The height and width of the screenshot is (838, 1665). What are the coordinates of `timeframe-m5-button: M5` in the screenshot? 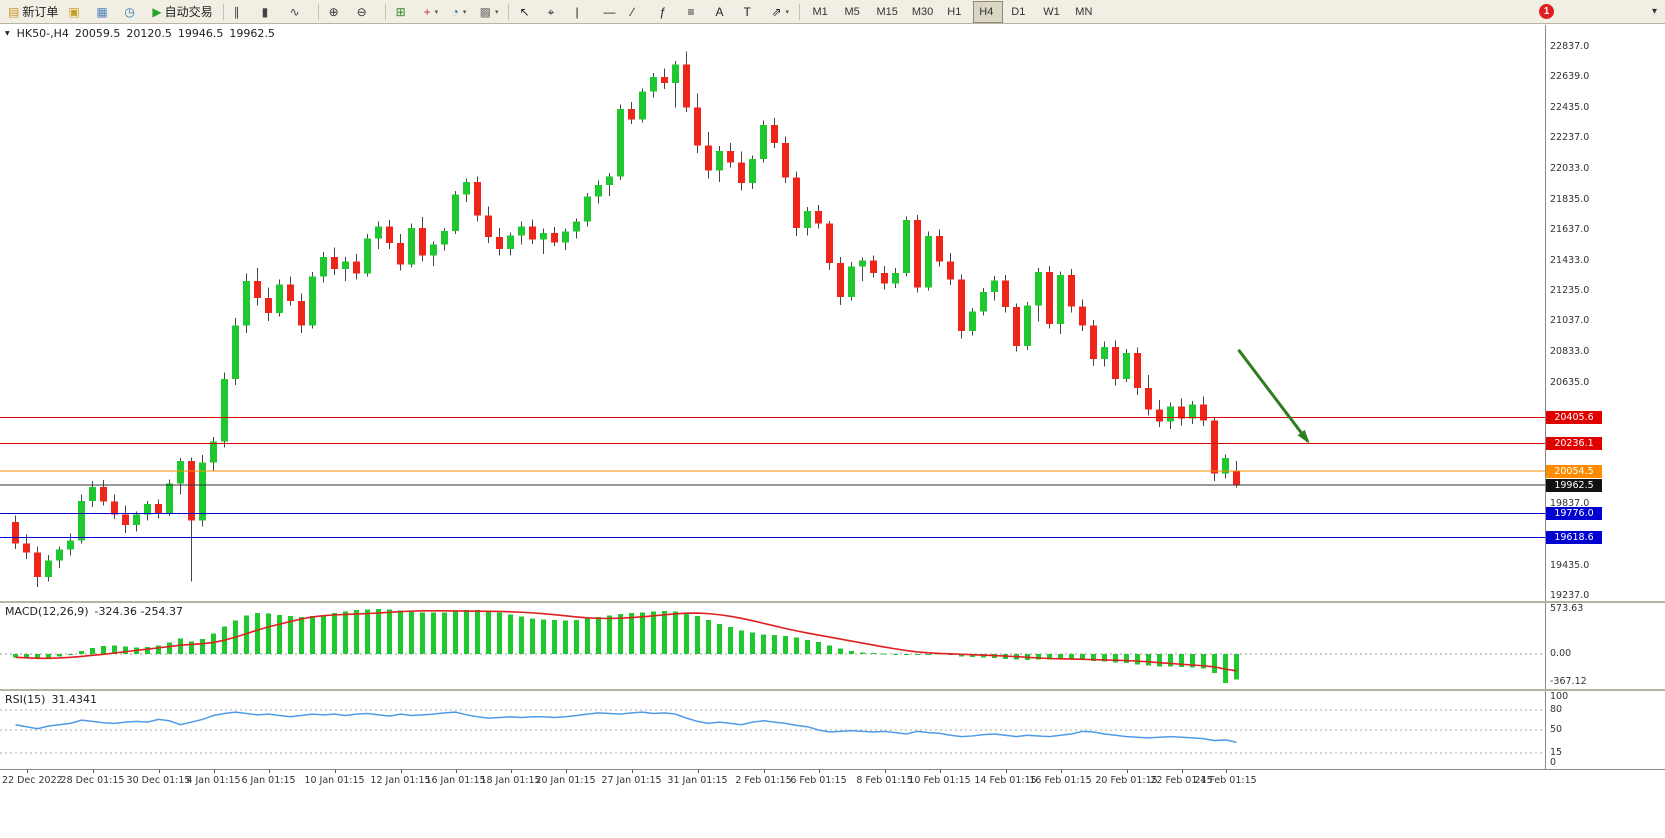 It's located at (852, 11).